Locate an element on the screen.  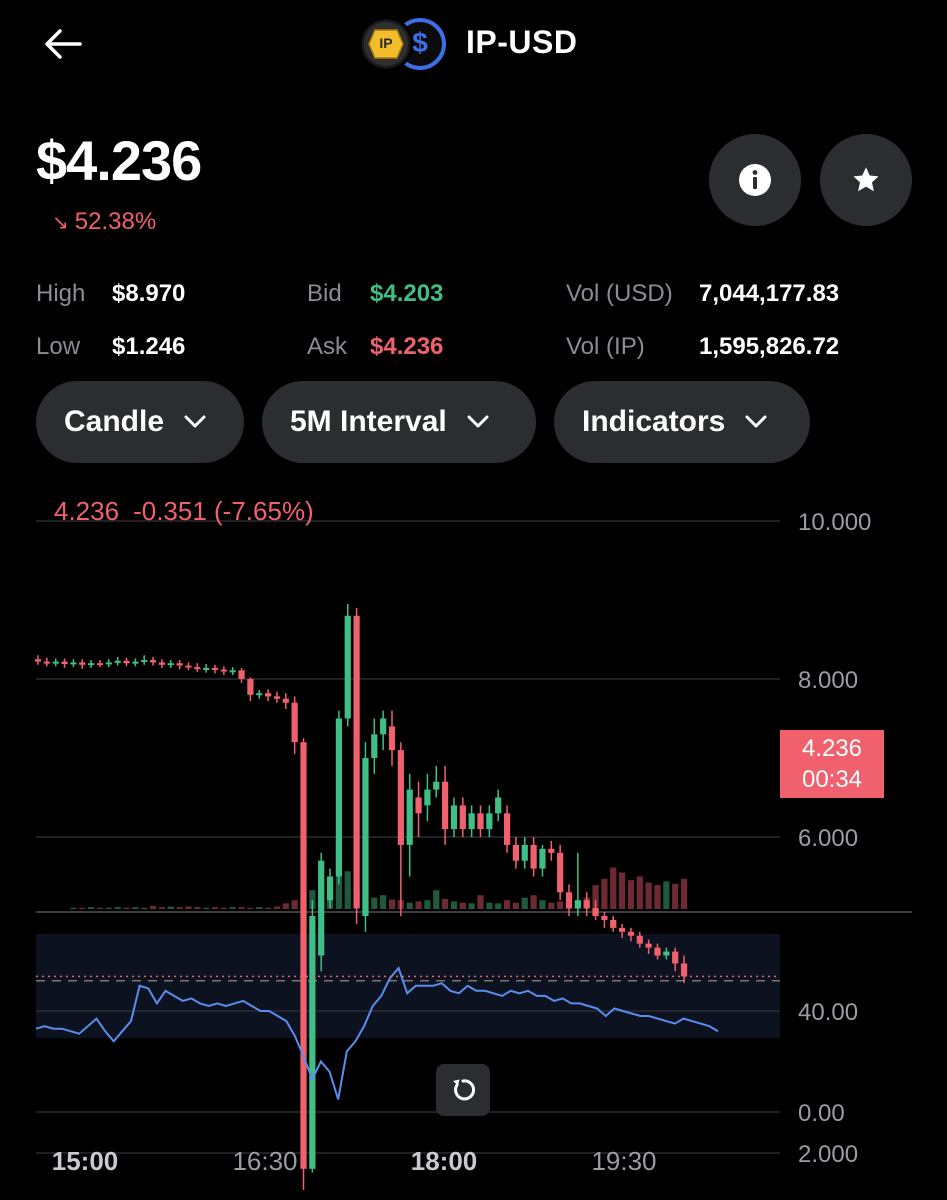
last-price-value: 4.236 is located at coordinates (832, 748).